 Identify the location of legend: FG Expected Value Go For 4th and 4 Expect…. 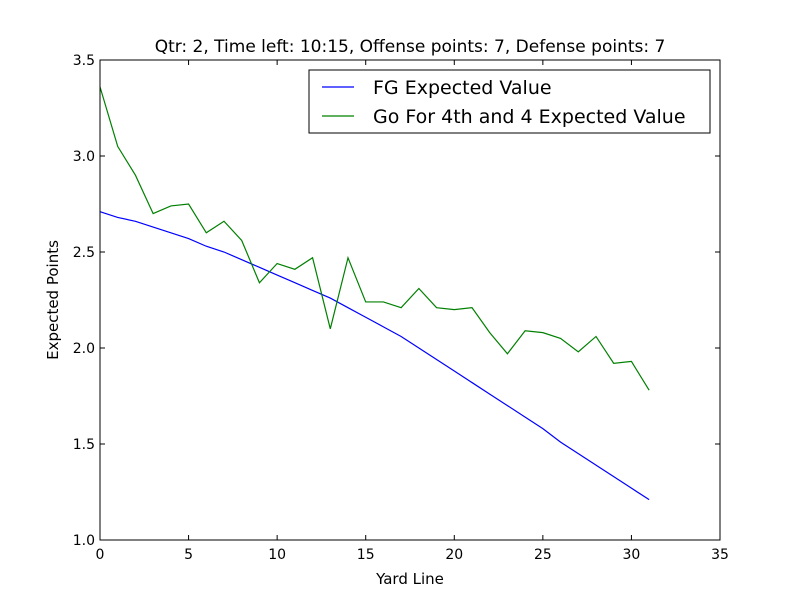
(509, 101).